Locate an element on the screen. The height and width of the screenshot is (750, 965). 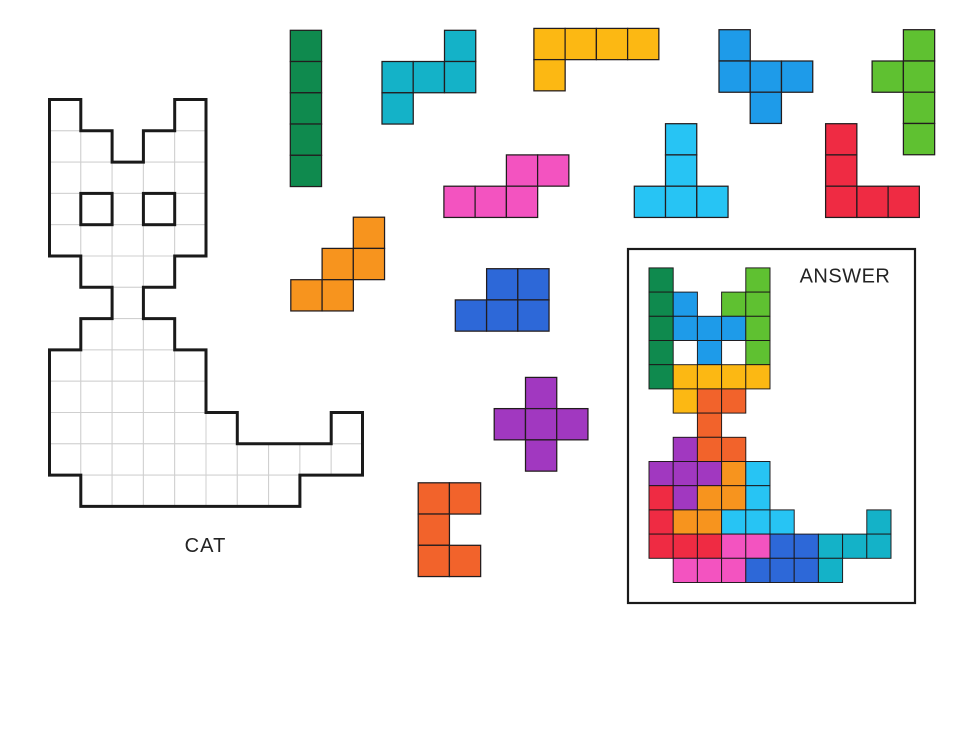
svg-text: ANSWER is located at coordinates (845, 277).